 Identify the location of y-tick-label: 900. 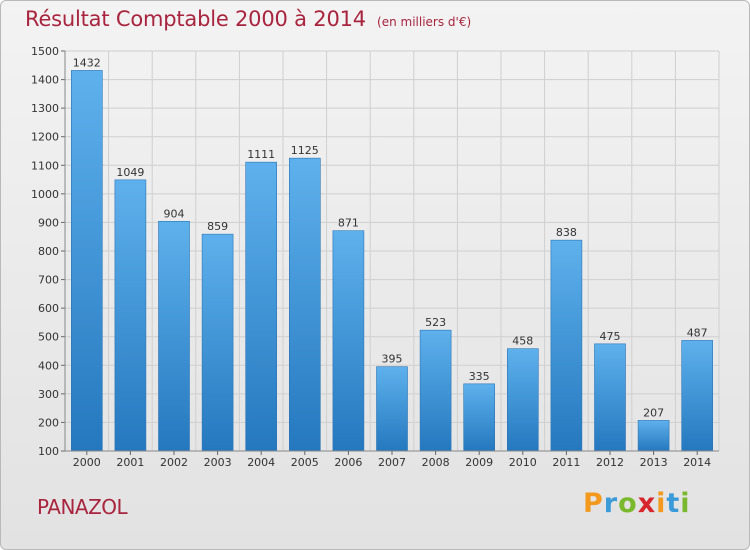
(48, 222).